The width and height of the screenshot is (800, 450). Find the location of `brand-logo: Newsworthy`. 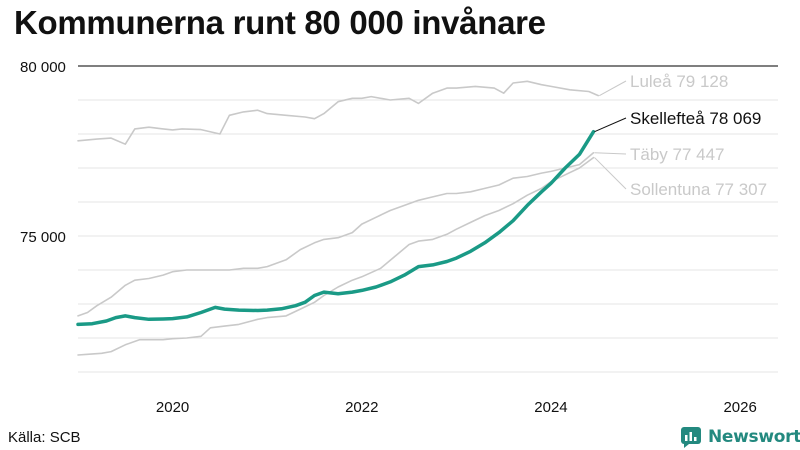

brand-logo: Newsworthy is located at coordinates (740, 437).